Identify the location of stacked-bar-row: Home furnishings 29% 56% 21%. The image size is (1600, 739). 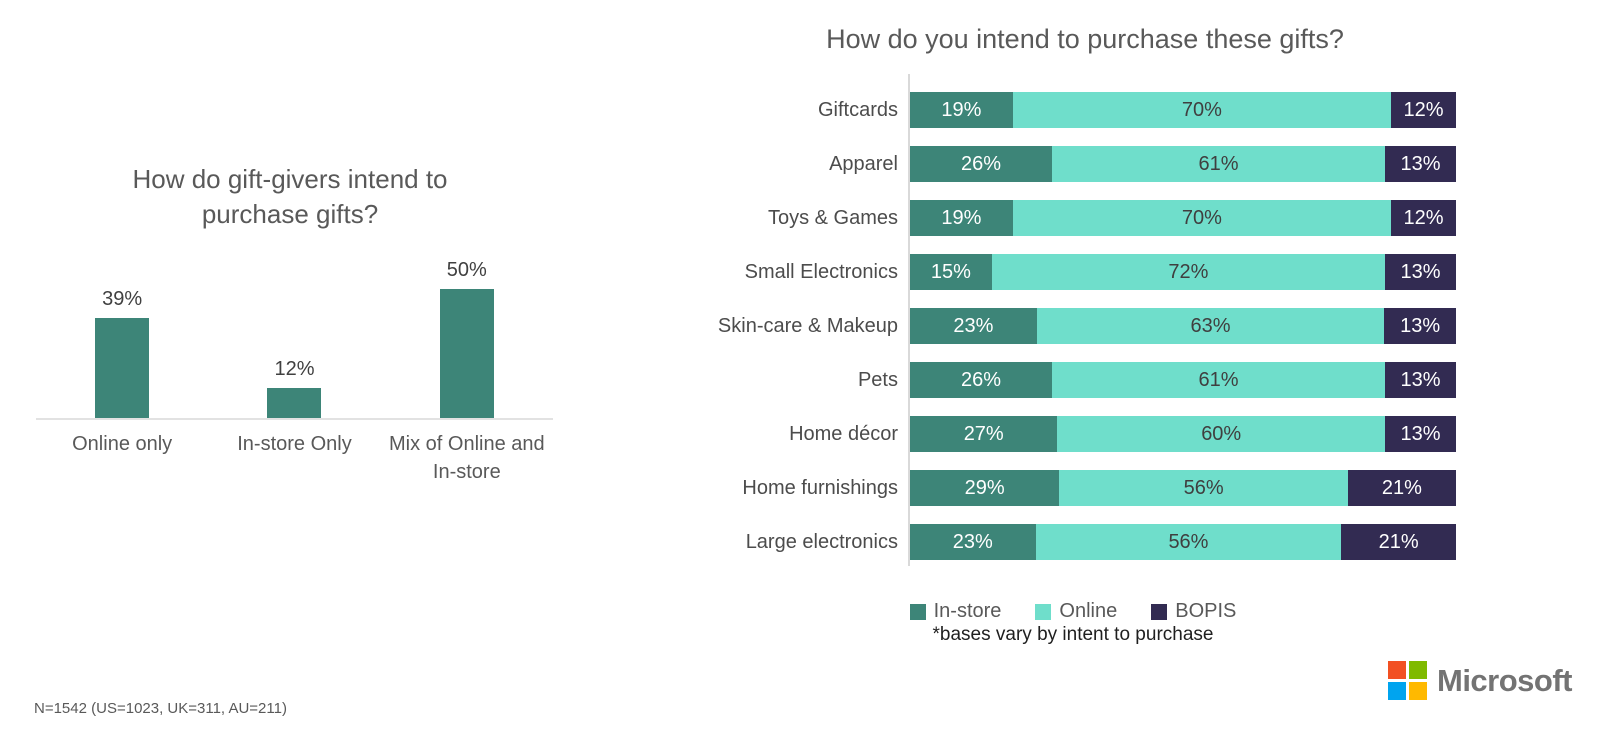
(1073, 488).